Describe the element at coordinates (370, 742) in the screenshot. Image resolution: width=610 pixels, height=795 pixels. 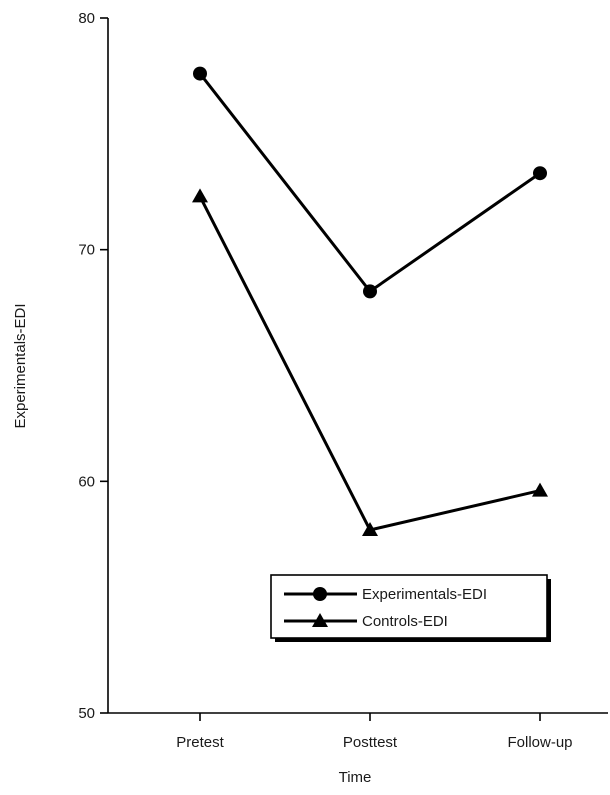
I see `x-tick-label: Posttest` at that location.